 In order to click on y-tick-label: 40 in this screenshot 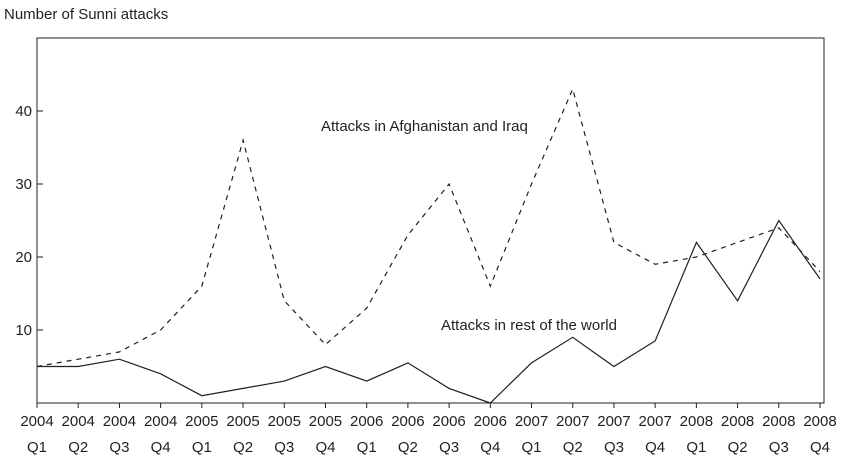, I will do `click(23, 111)`.